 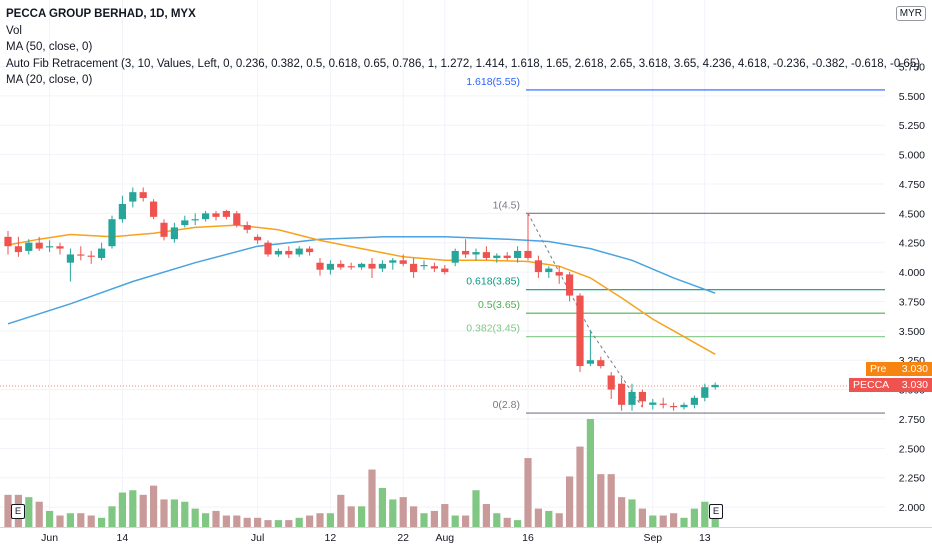 What do you see at coordinates (912, 449) in the screenshot?
I see `price-tick-label: 2.500` at bounding box center [912, 449].